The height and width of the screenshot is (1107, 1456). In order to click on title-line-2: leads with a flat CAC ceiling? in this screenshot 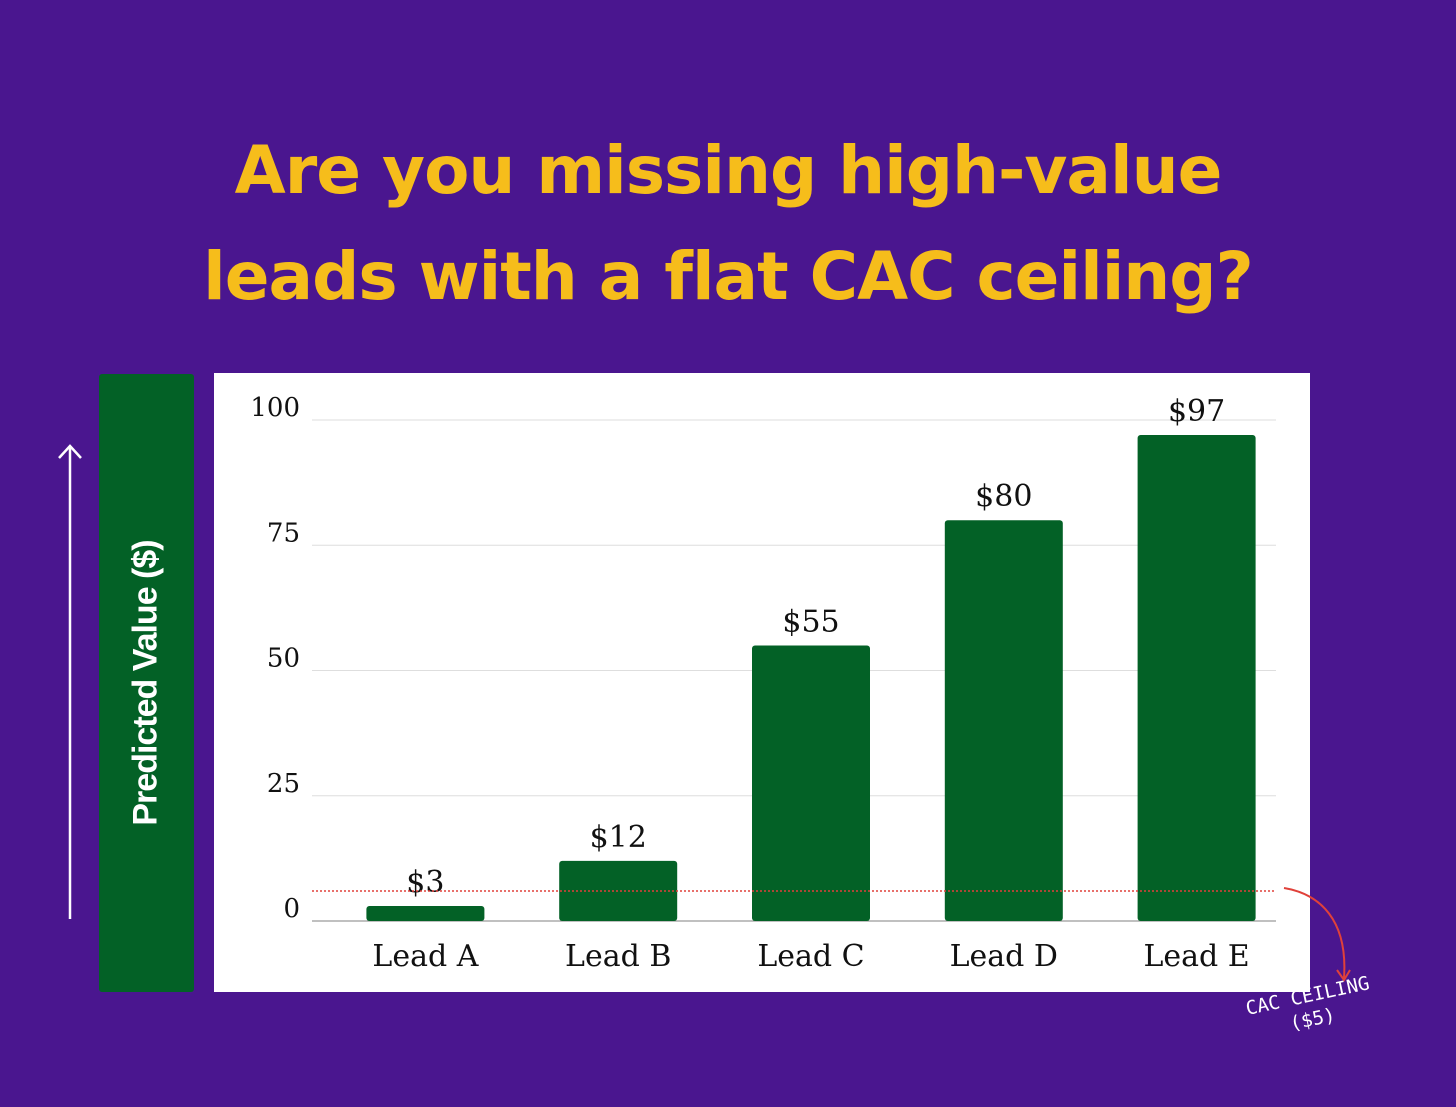, I will do `click(728, 276)`.